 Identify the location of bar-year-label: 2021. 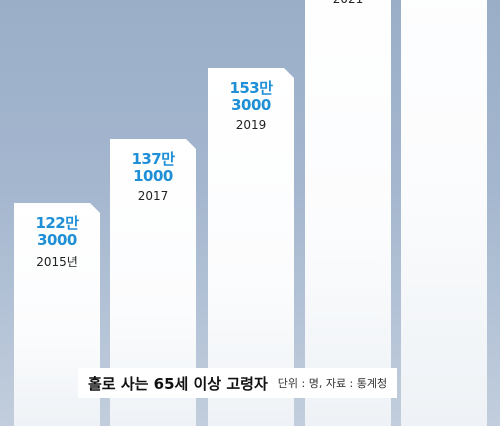
(348, 3).